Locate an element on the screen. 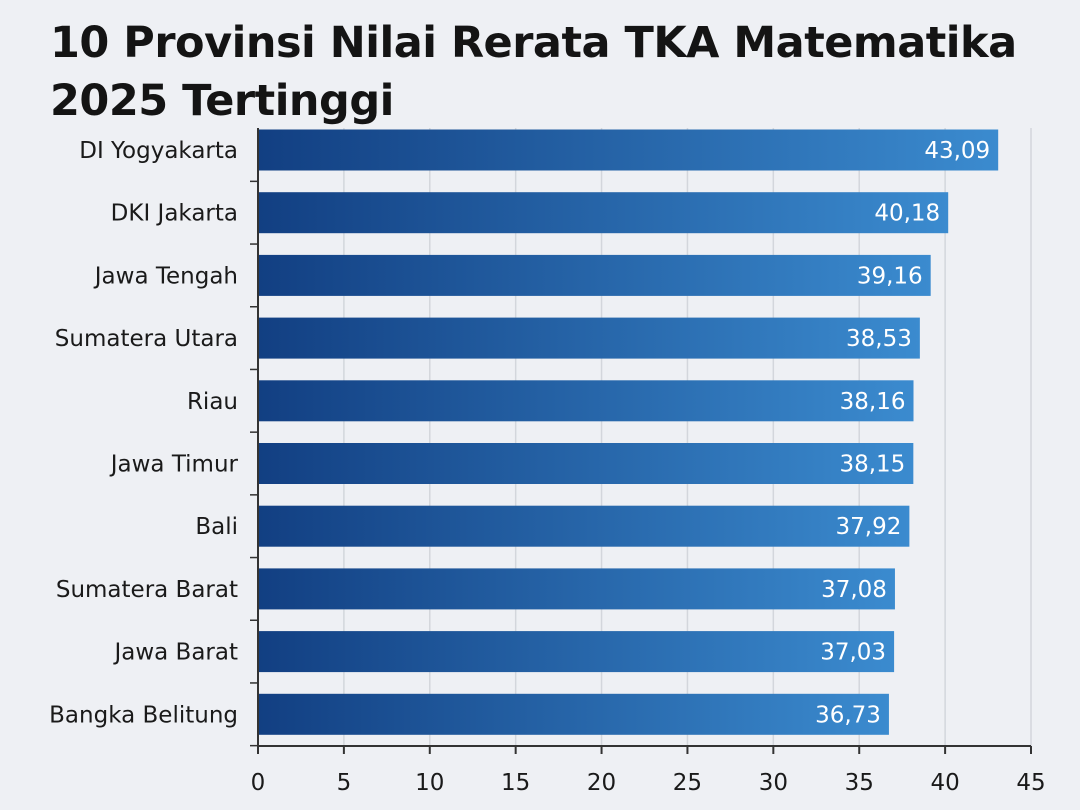 This screenshot has height=810, width=1080. category-label: Jawa Timur is located at coordinates (174, 465).